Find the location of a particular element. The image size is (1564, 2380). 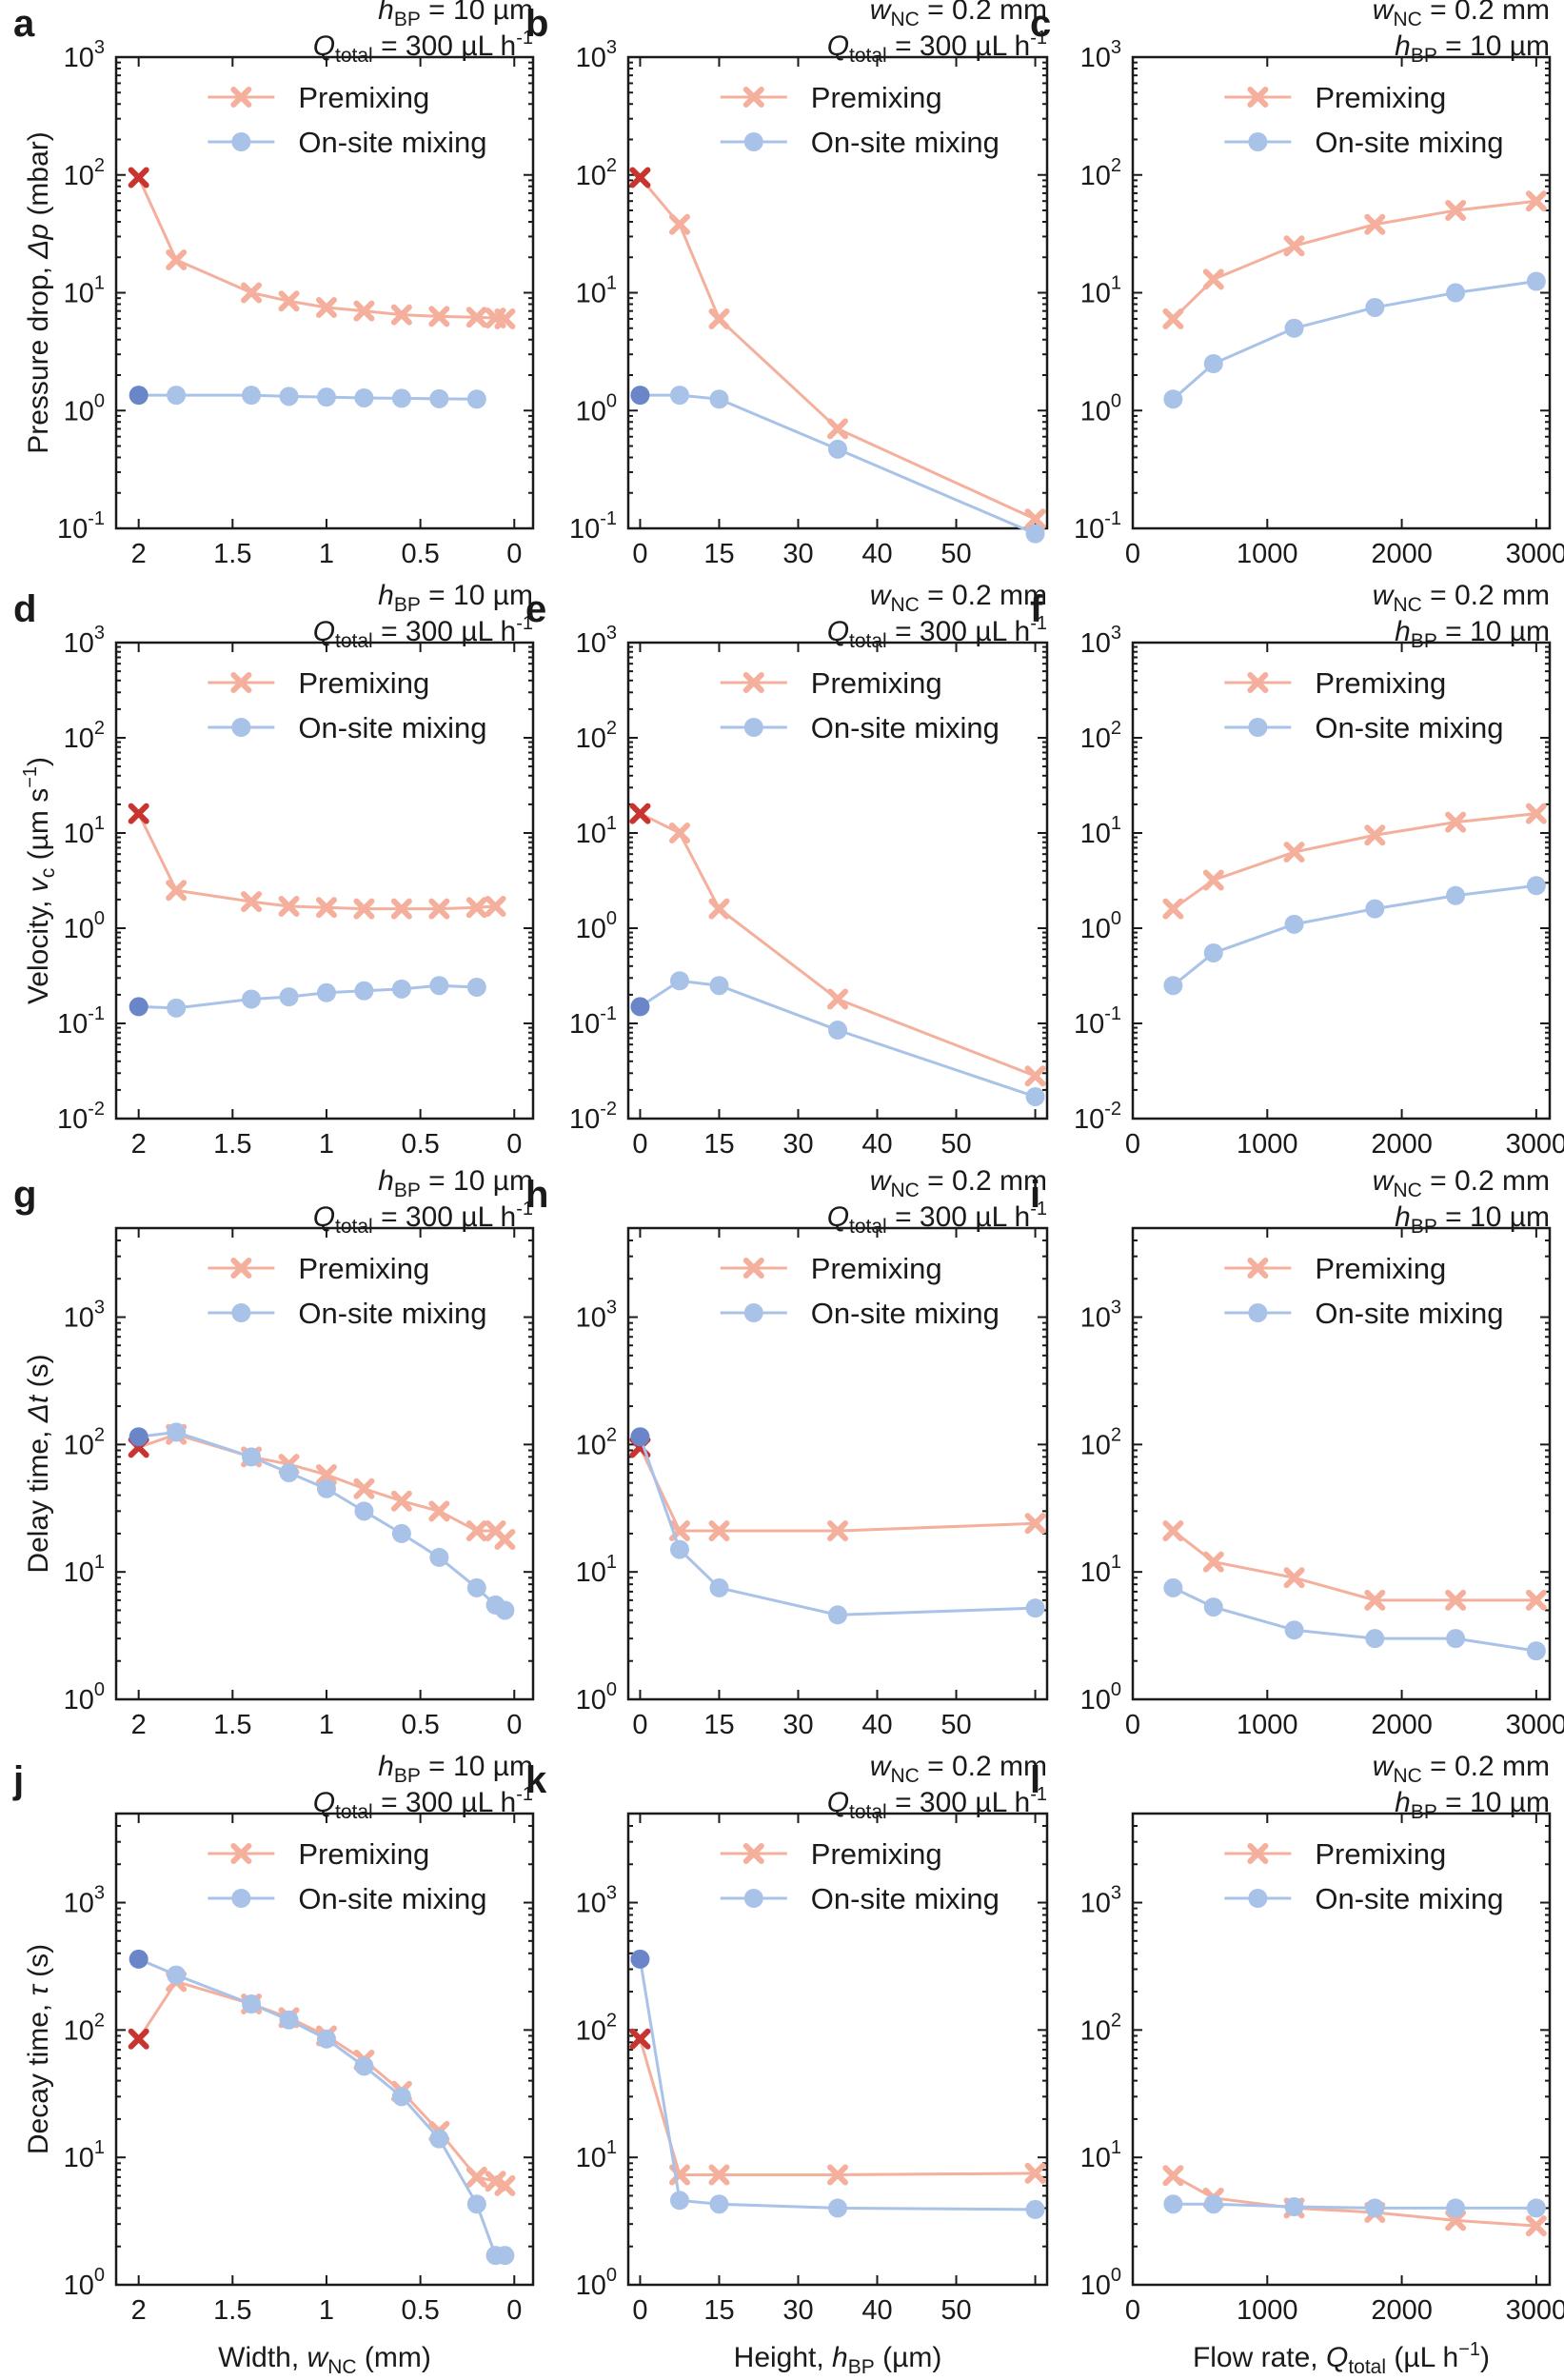

series-line-onsite is located at coordinates (1354, 935).